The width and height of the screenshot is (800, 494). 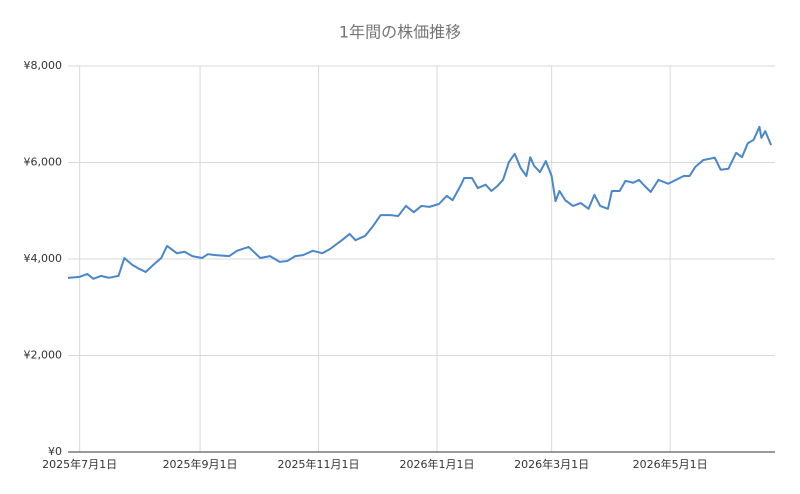 I want to click on x-tick-label: 2026年3月1日, so click(x=551, y=464).